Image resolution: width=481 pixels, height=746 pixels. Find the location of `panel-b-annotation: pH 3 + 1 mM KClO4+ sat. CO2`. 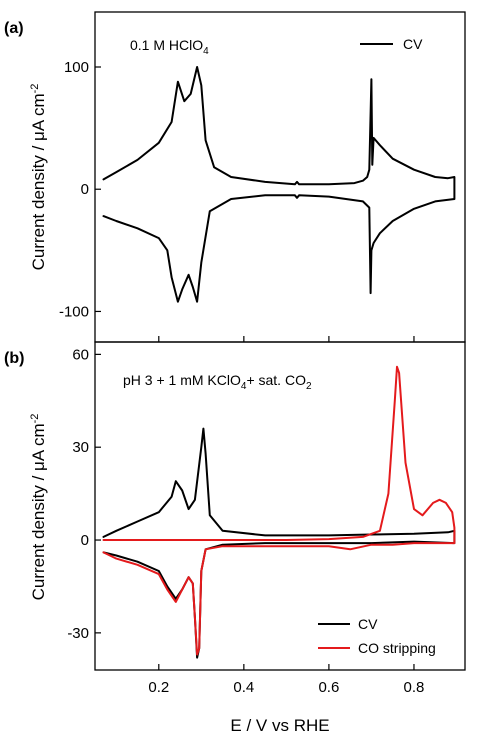

panel-b-annotation: pH 3 + 1 mM KClO4+ sat. CO2 is located at coordinates (217, 382).